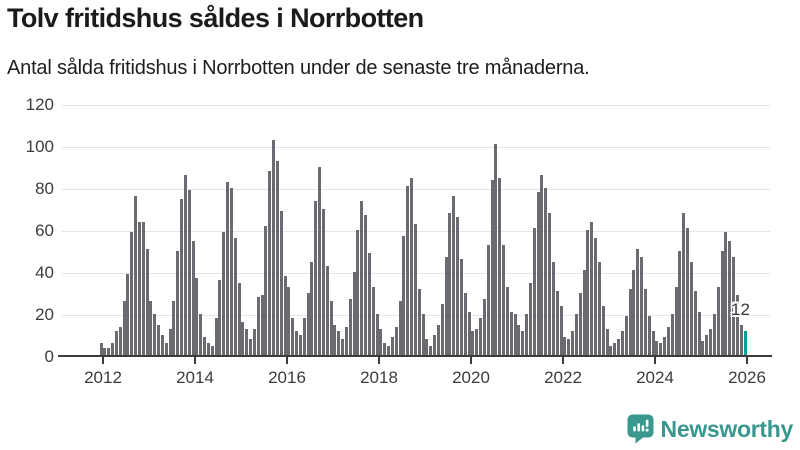 This screenshot has height=450, width=800. I want to click on x-tick-label: 2016, so click(287, 377).